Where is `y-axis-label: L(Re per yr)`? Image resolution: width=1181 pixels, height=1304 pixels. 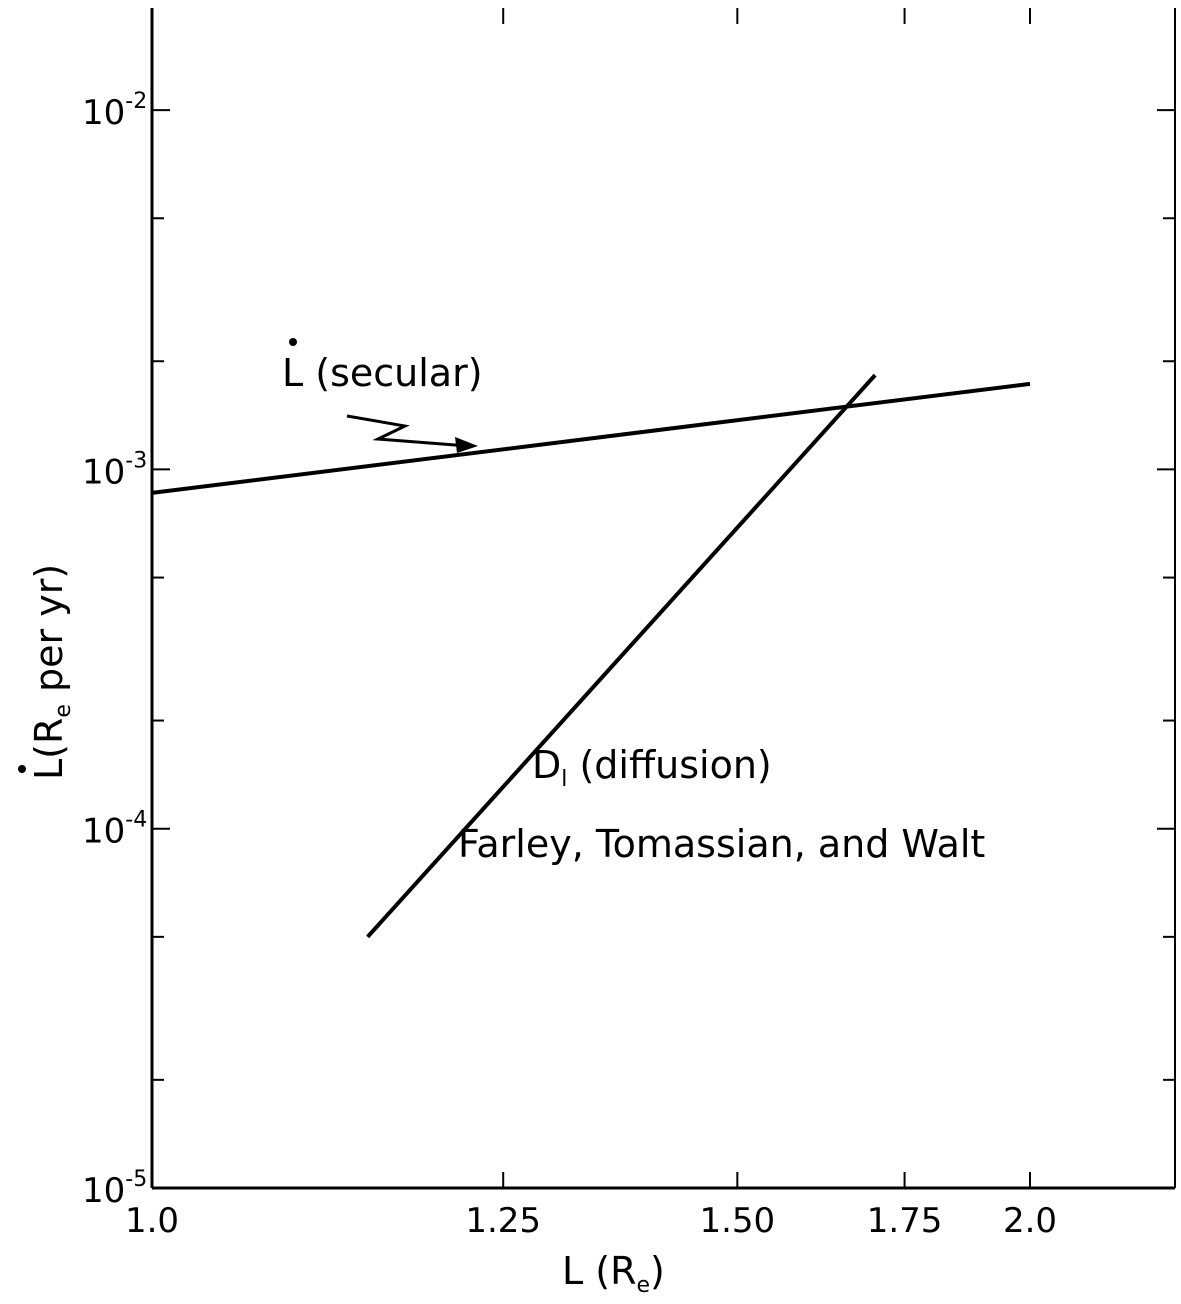
y-axis-label: L(Re per yr) is located at coordinates (51, 672).